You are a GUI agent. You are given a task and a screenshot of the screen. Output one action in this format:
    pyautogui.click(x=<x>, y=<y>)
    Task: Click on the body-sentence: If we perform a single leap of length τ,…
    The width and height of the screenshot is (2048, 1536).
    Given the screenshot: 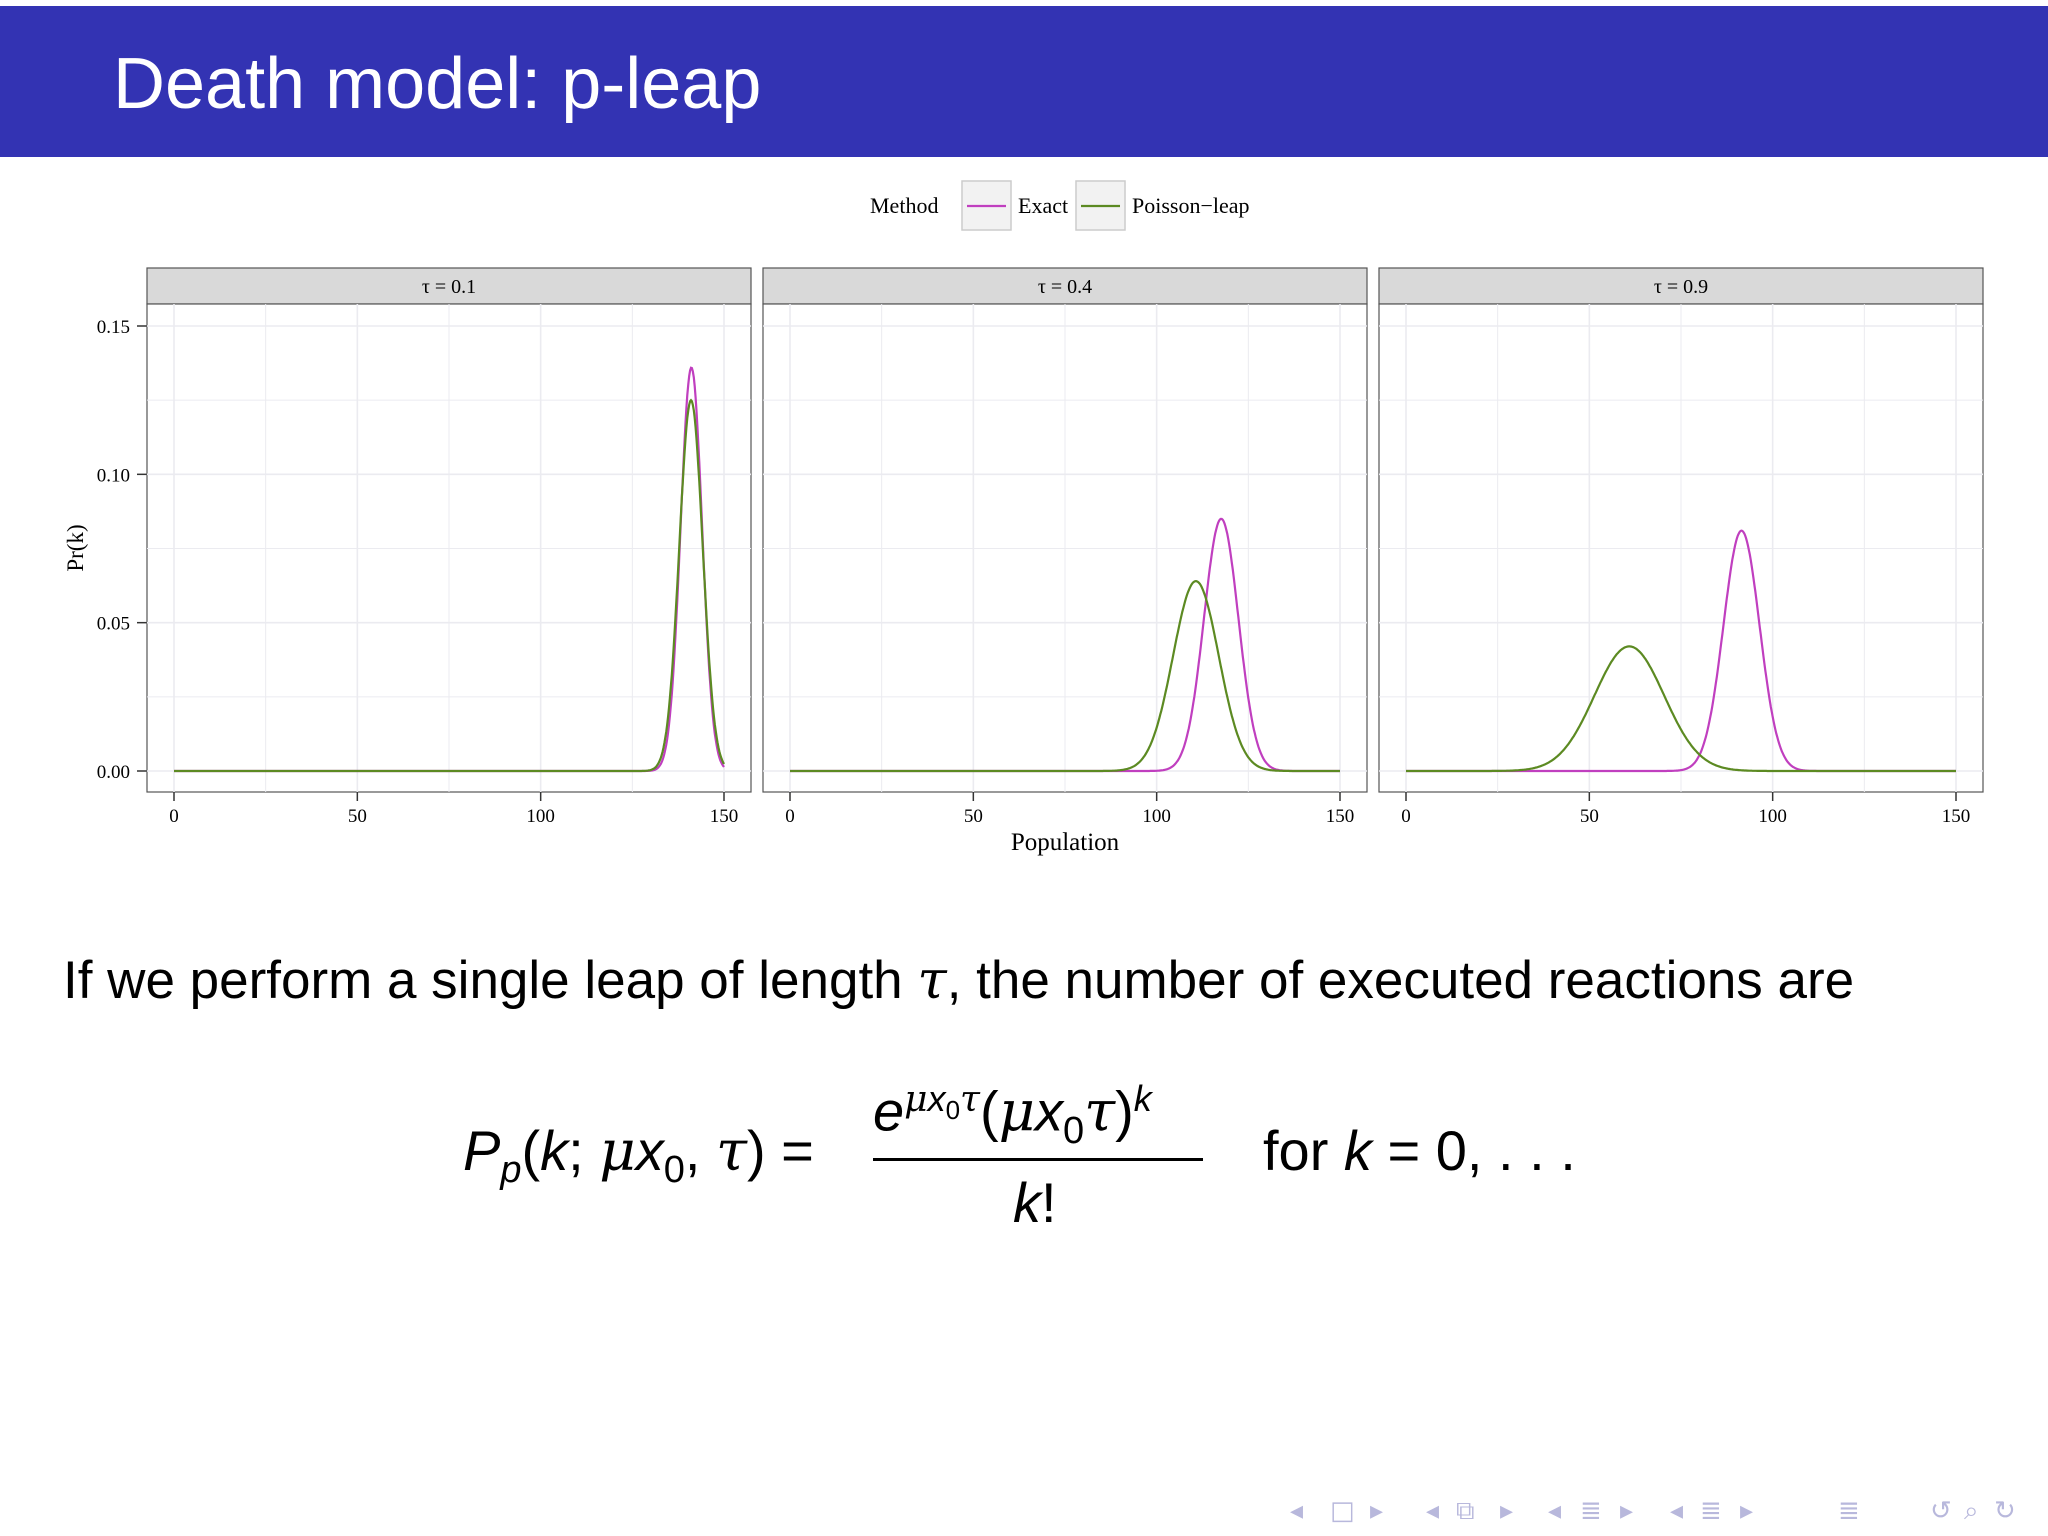 What is the action you would take?
    pyautogui.click(x=959, y=980)
    